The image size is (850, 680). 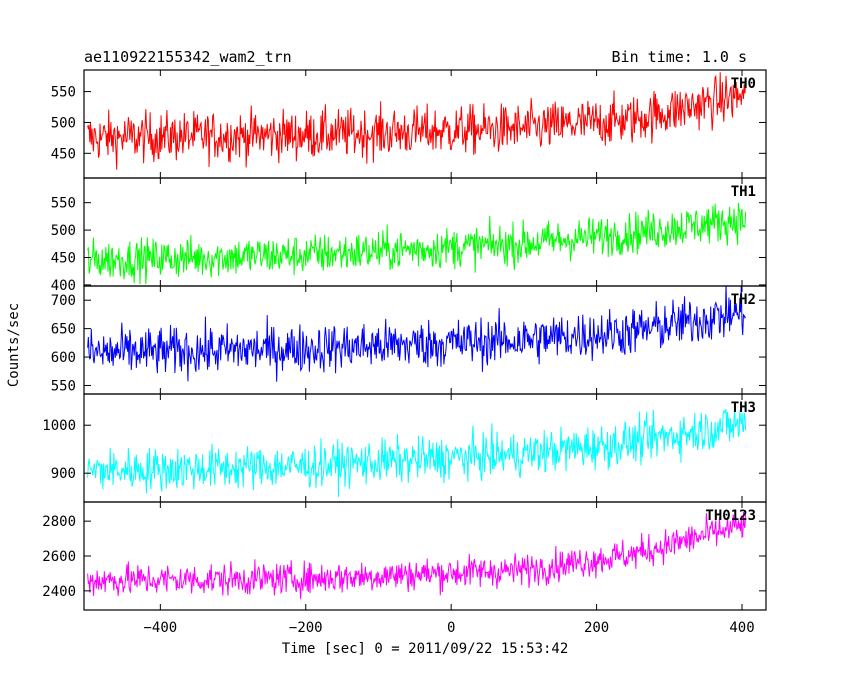 What do you see at coordinates (63, 474) in the screenshot?
I see `y-tick-label: 900` at bounding box center [63, 474].